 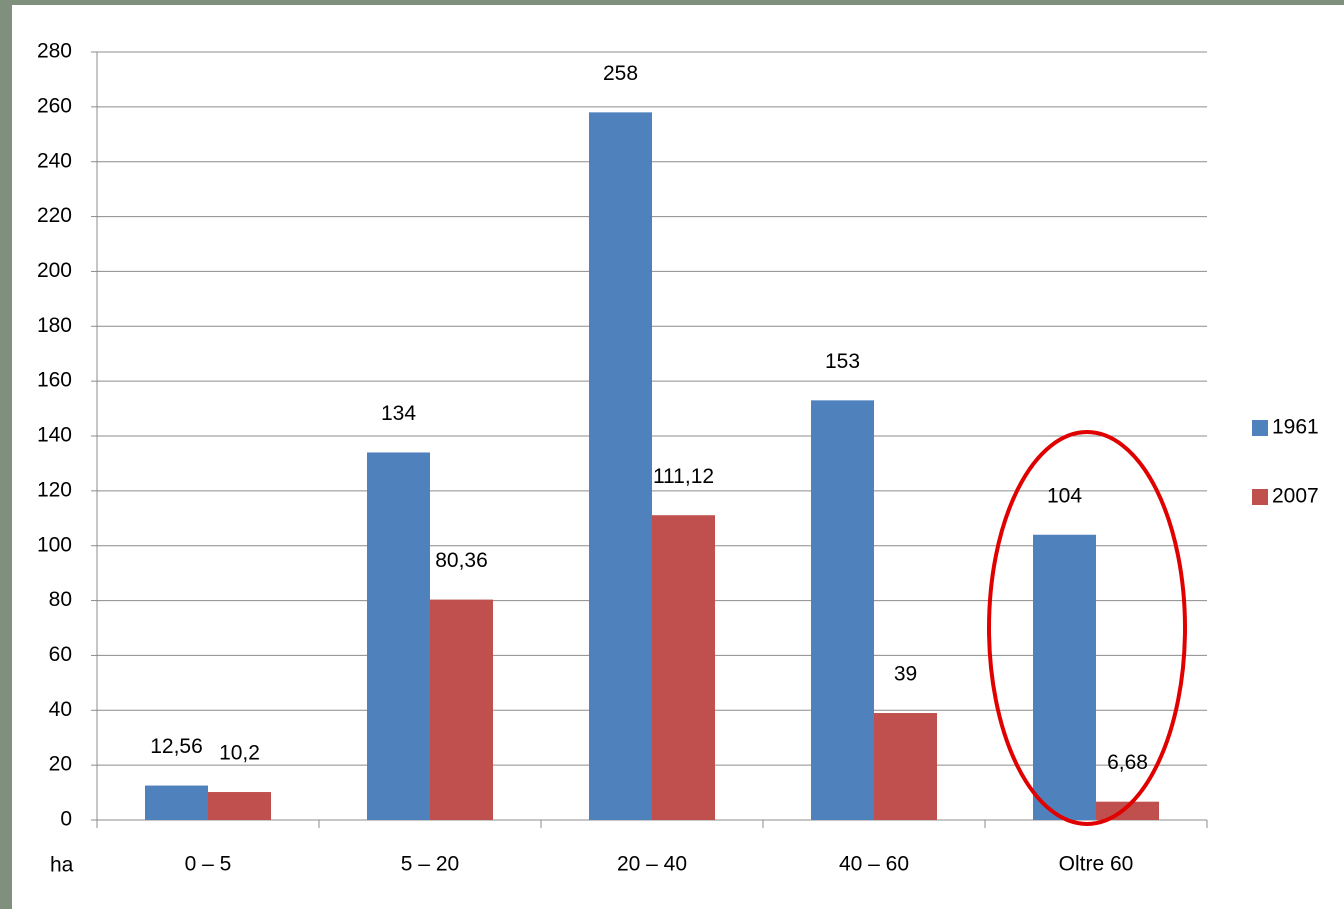 What do you see at coordinates (54, 270) in the screenshot?
I see `y-tick-label: 200` at bounding box center [54, 270].